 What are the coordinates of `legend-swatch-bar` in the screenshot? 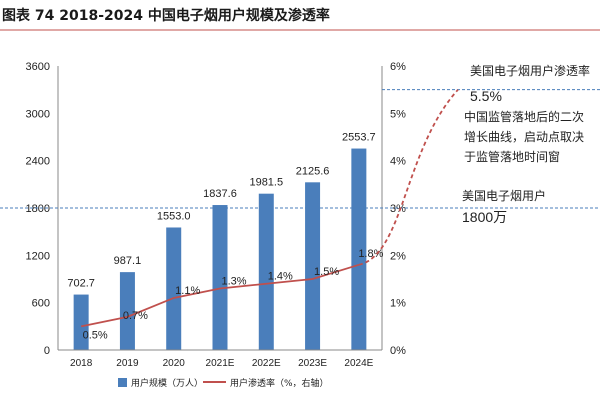 It's located at (122, 382).